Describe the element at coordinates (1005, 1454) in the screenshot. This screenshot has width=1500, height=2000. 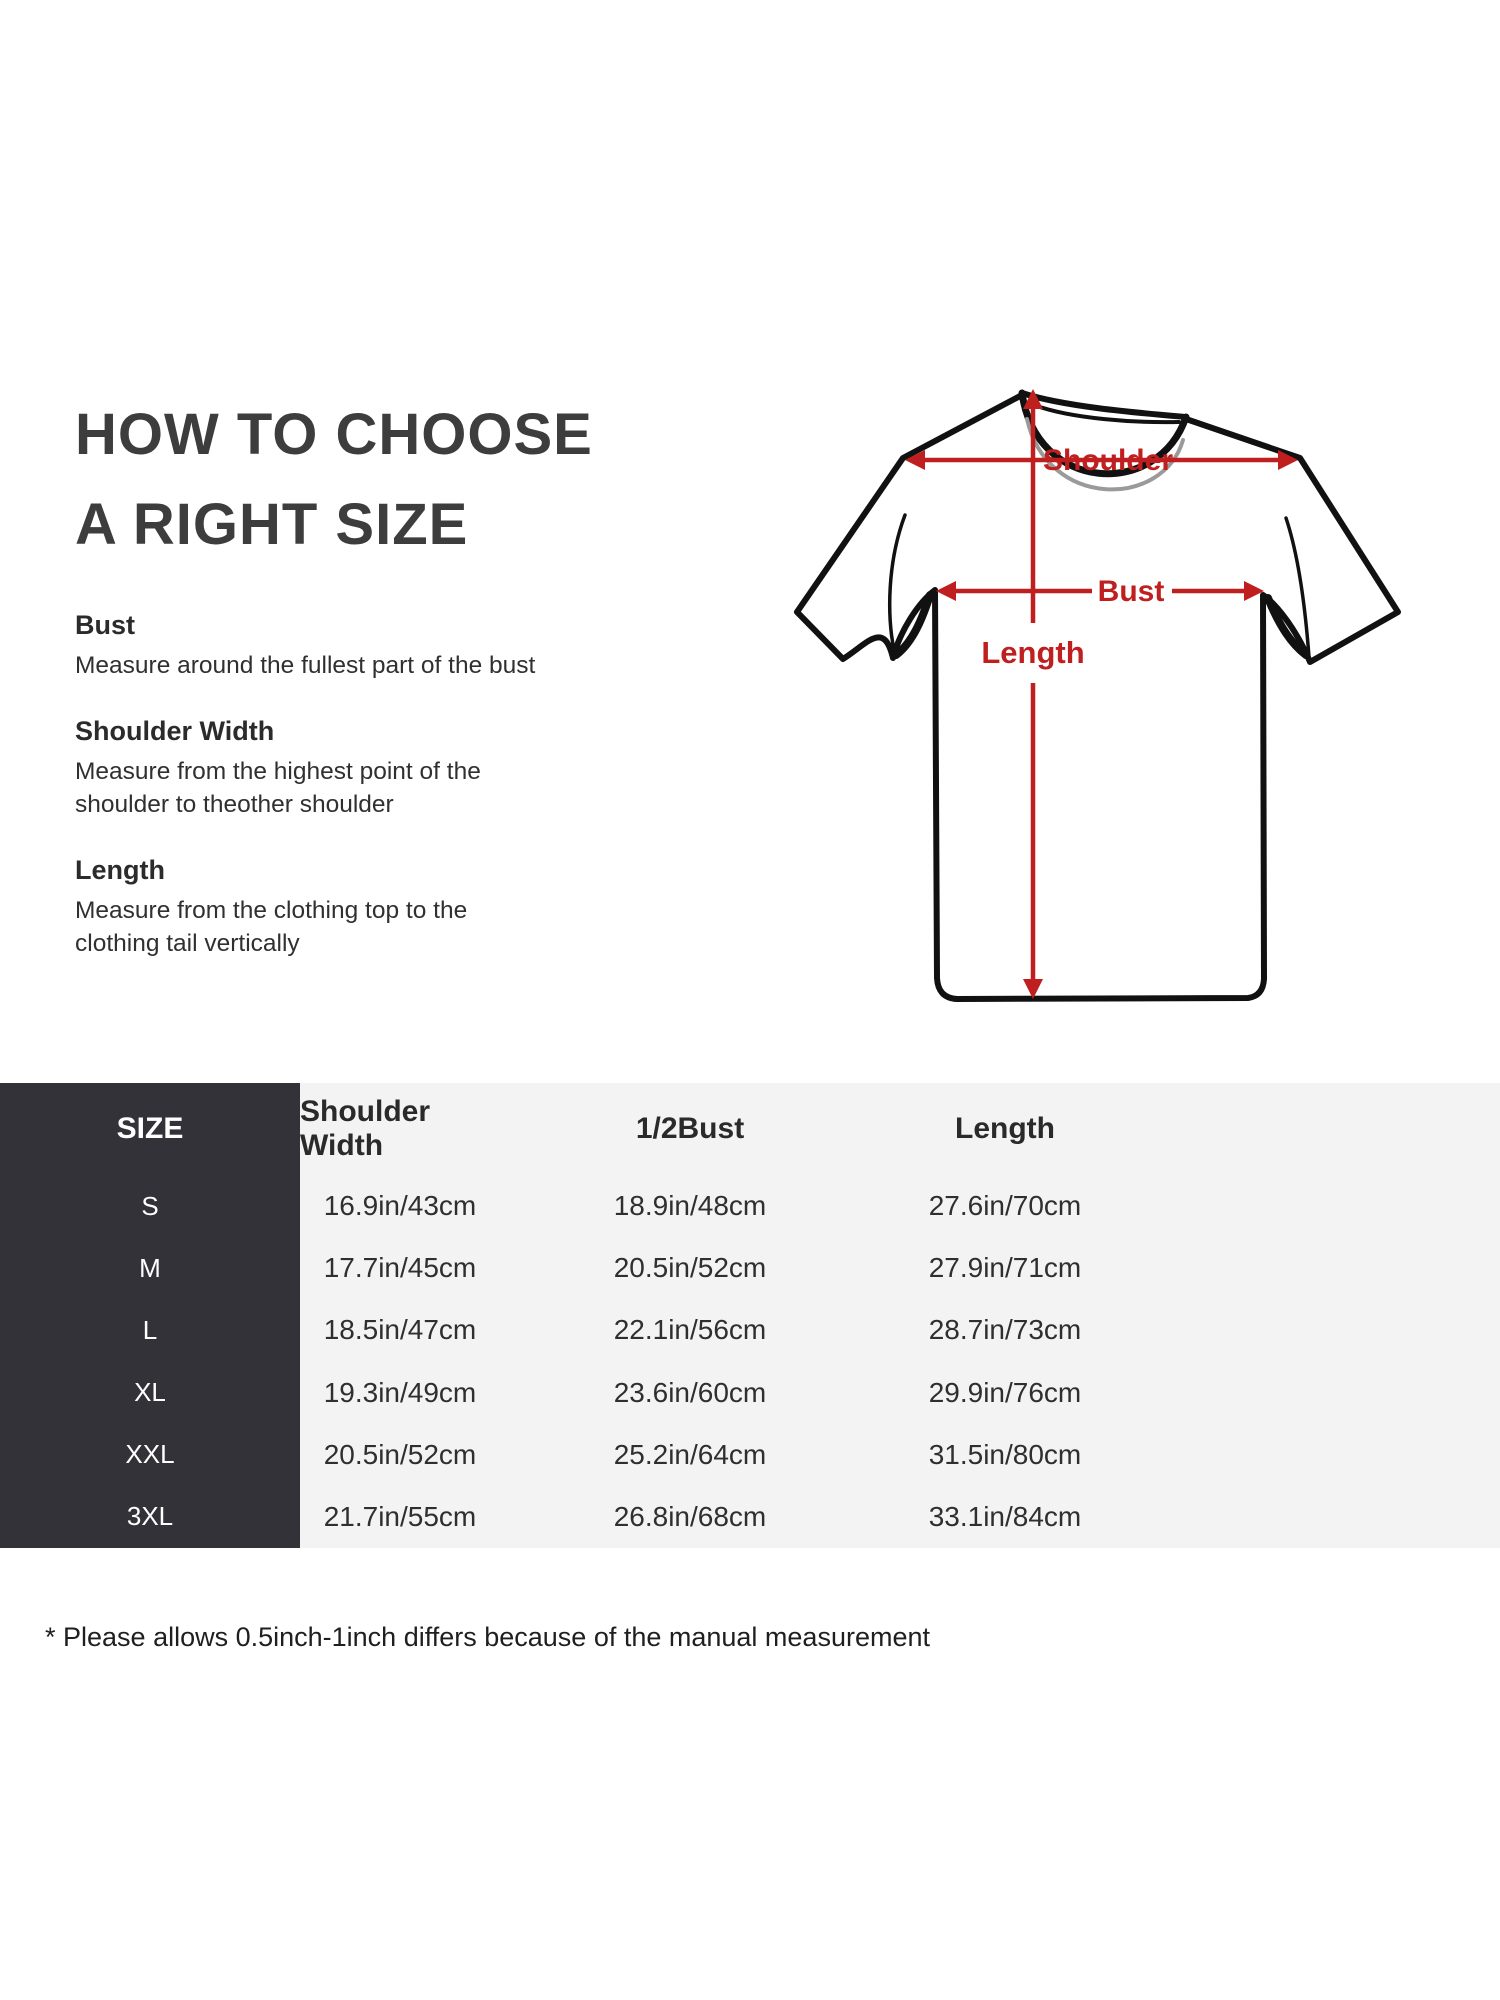
I see `table-row-xxl-length: 31.5in/80cm` at that location.